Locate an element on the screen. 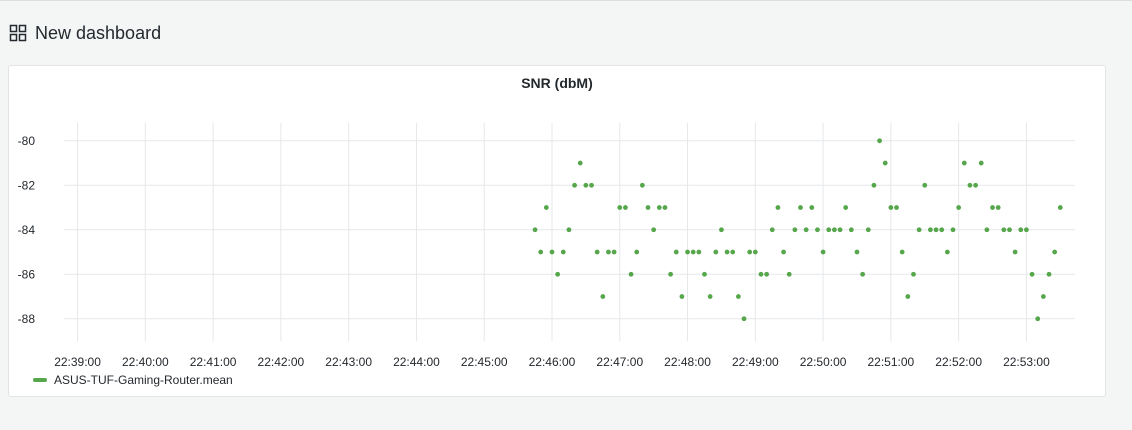 This screenshot has width=1132, height=430. legend: ASUS-TUF-Gaming-Router.mean is located at coordinates (133, 380).